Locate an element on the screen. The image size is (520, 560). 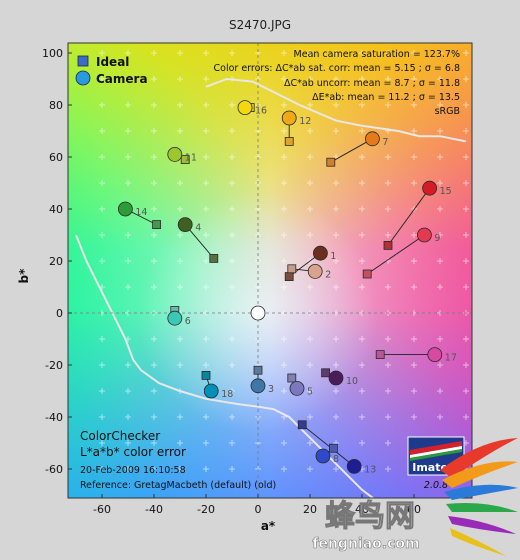
watermark-domain: fengniao.com is located at coordinates (365, 544).